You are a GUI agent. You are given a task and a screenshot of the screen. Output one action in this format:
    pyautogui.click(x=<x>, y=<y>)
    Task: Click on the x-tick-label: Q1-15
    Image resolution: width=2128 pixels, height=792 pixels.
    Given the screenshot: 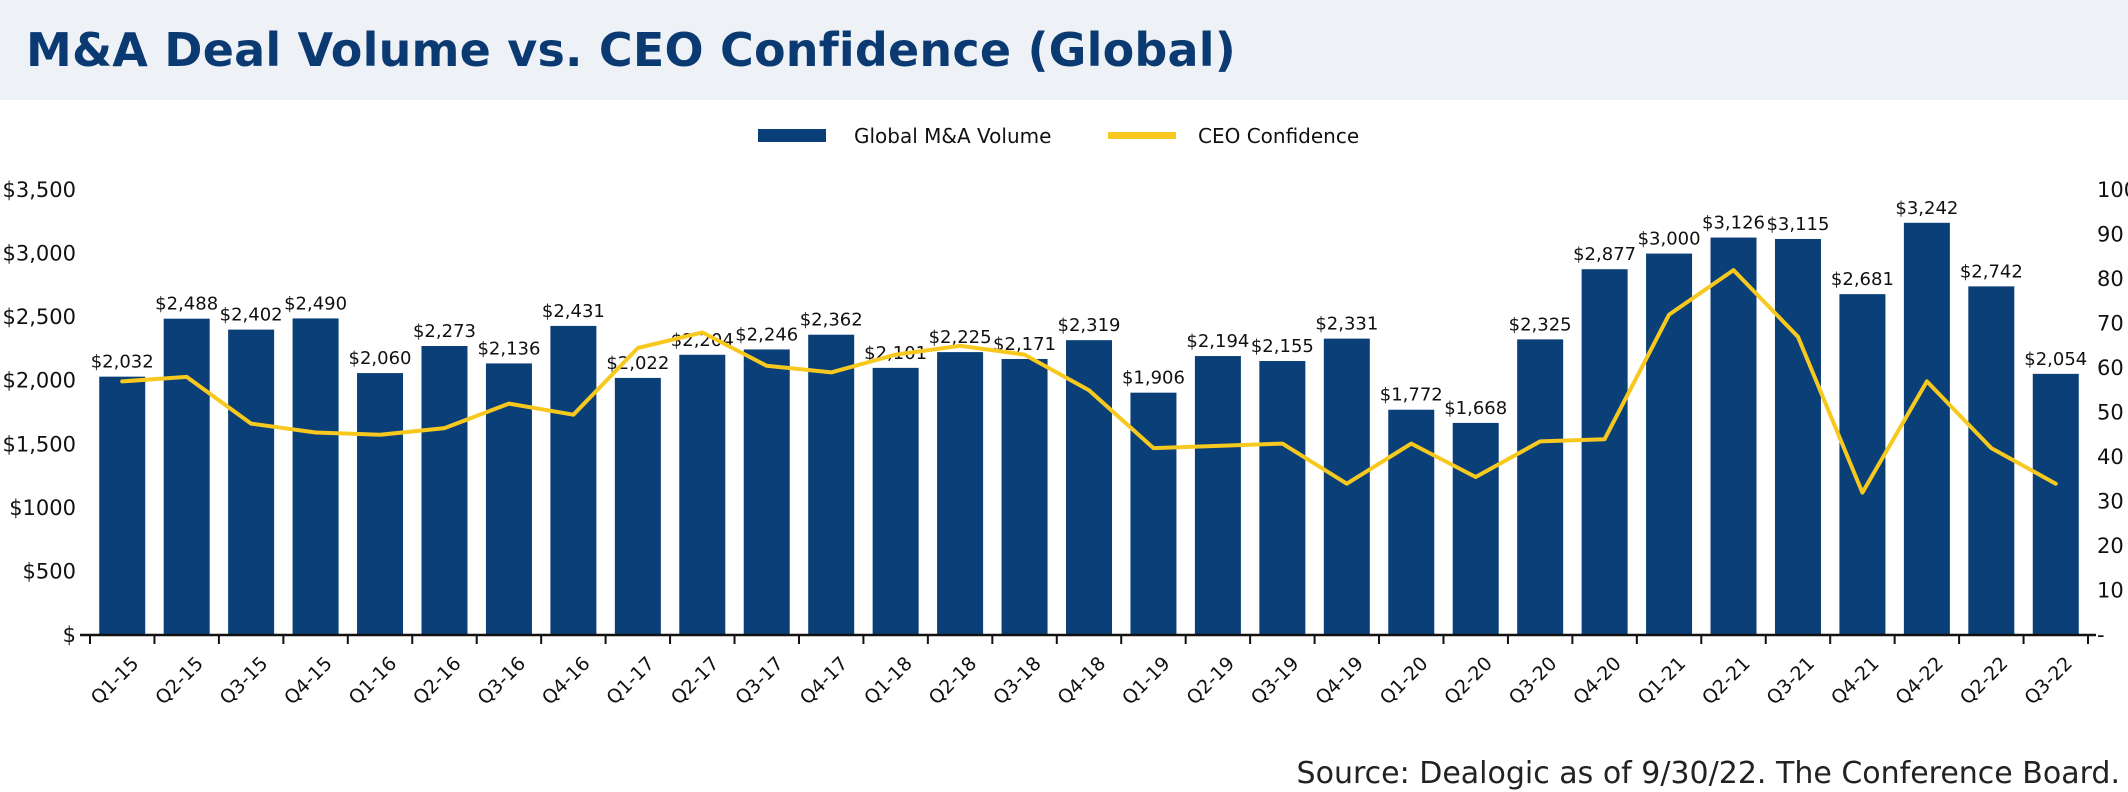 What is the action you would take?
    pyautogui.click(x=115, y=681)
    